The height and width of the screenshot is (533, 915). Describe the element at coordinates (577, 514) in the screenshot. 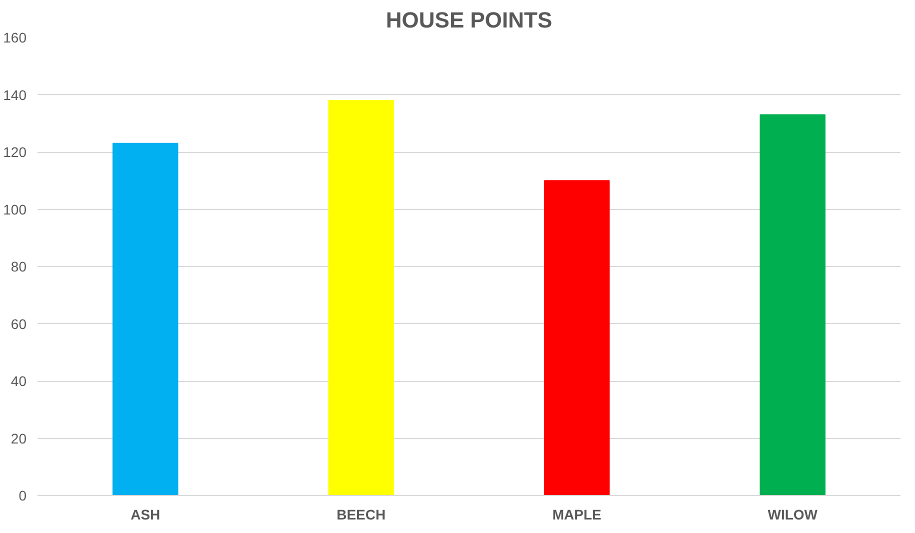

I see `x-tick-label: MAPLE` at that location.